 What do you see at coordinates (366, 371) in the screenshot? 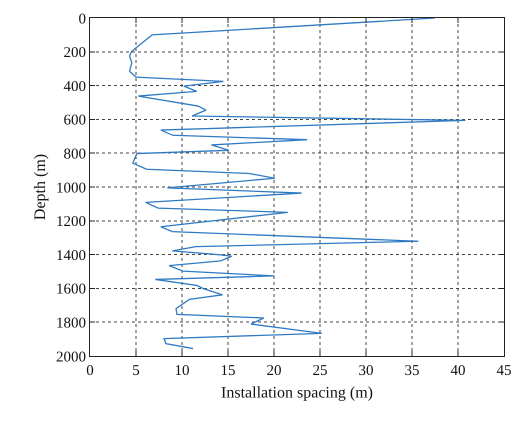
I see `x-tick-label: 30` at bounding box center [366, 371].